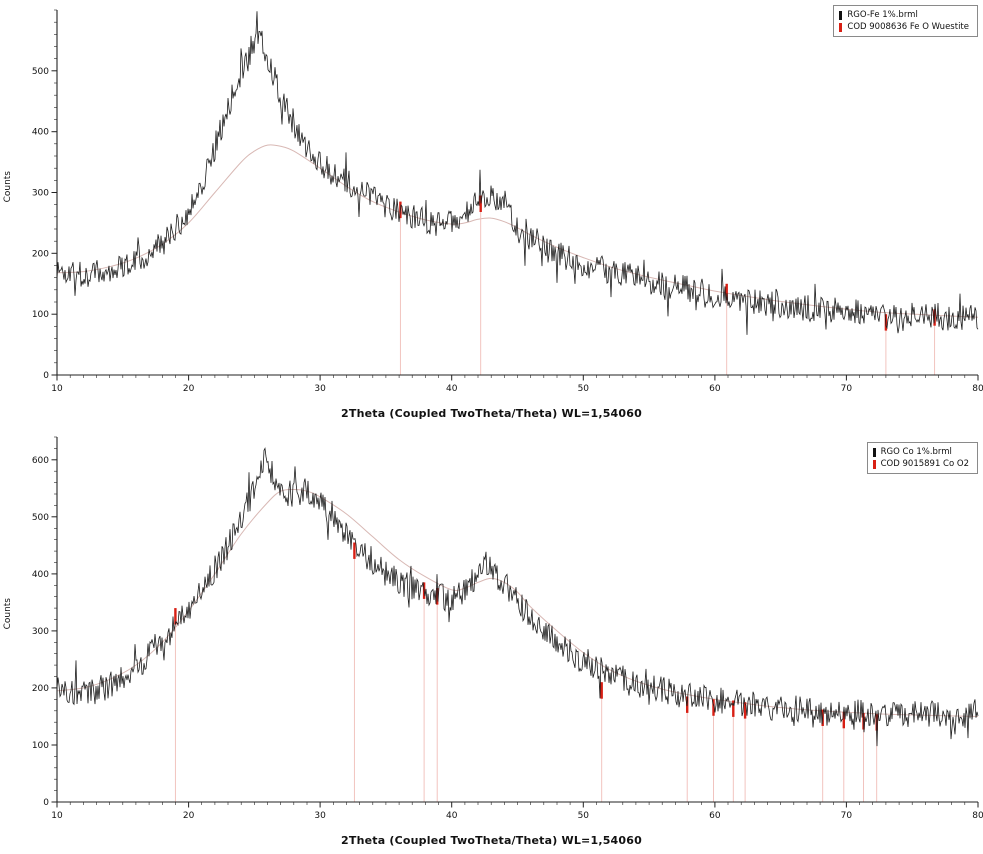 The width and height of the screenshot is (983, 854). Describe the element at coordinates (916, 452) in the screenshot. I see `legend-label-scan: RGO Co 1%.brml` at that location.